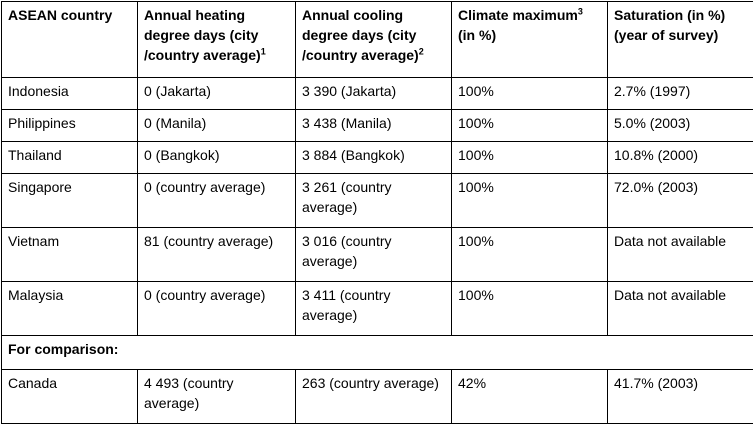  What do you see at coordinates (70, 201) in the screenshot?
I see `cell-country: Singapore` at bounding box center [70, 201].